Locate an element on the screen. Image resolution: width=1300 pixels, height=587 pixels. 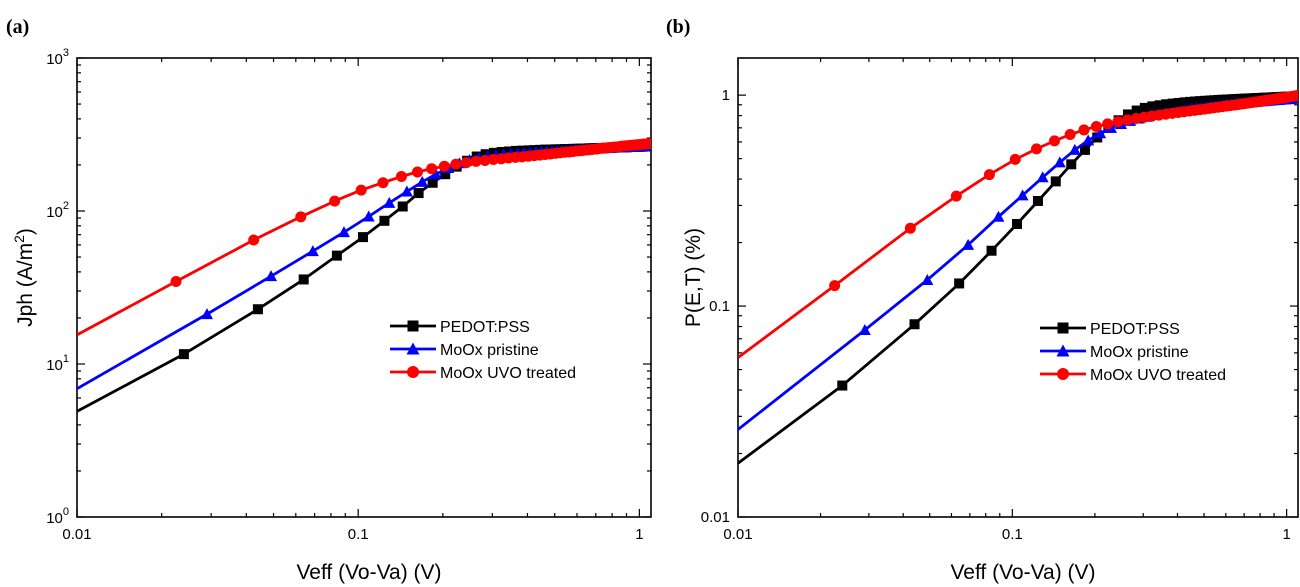
y-axis-title-sup: 2 is located at coordinates (19, 239).